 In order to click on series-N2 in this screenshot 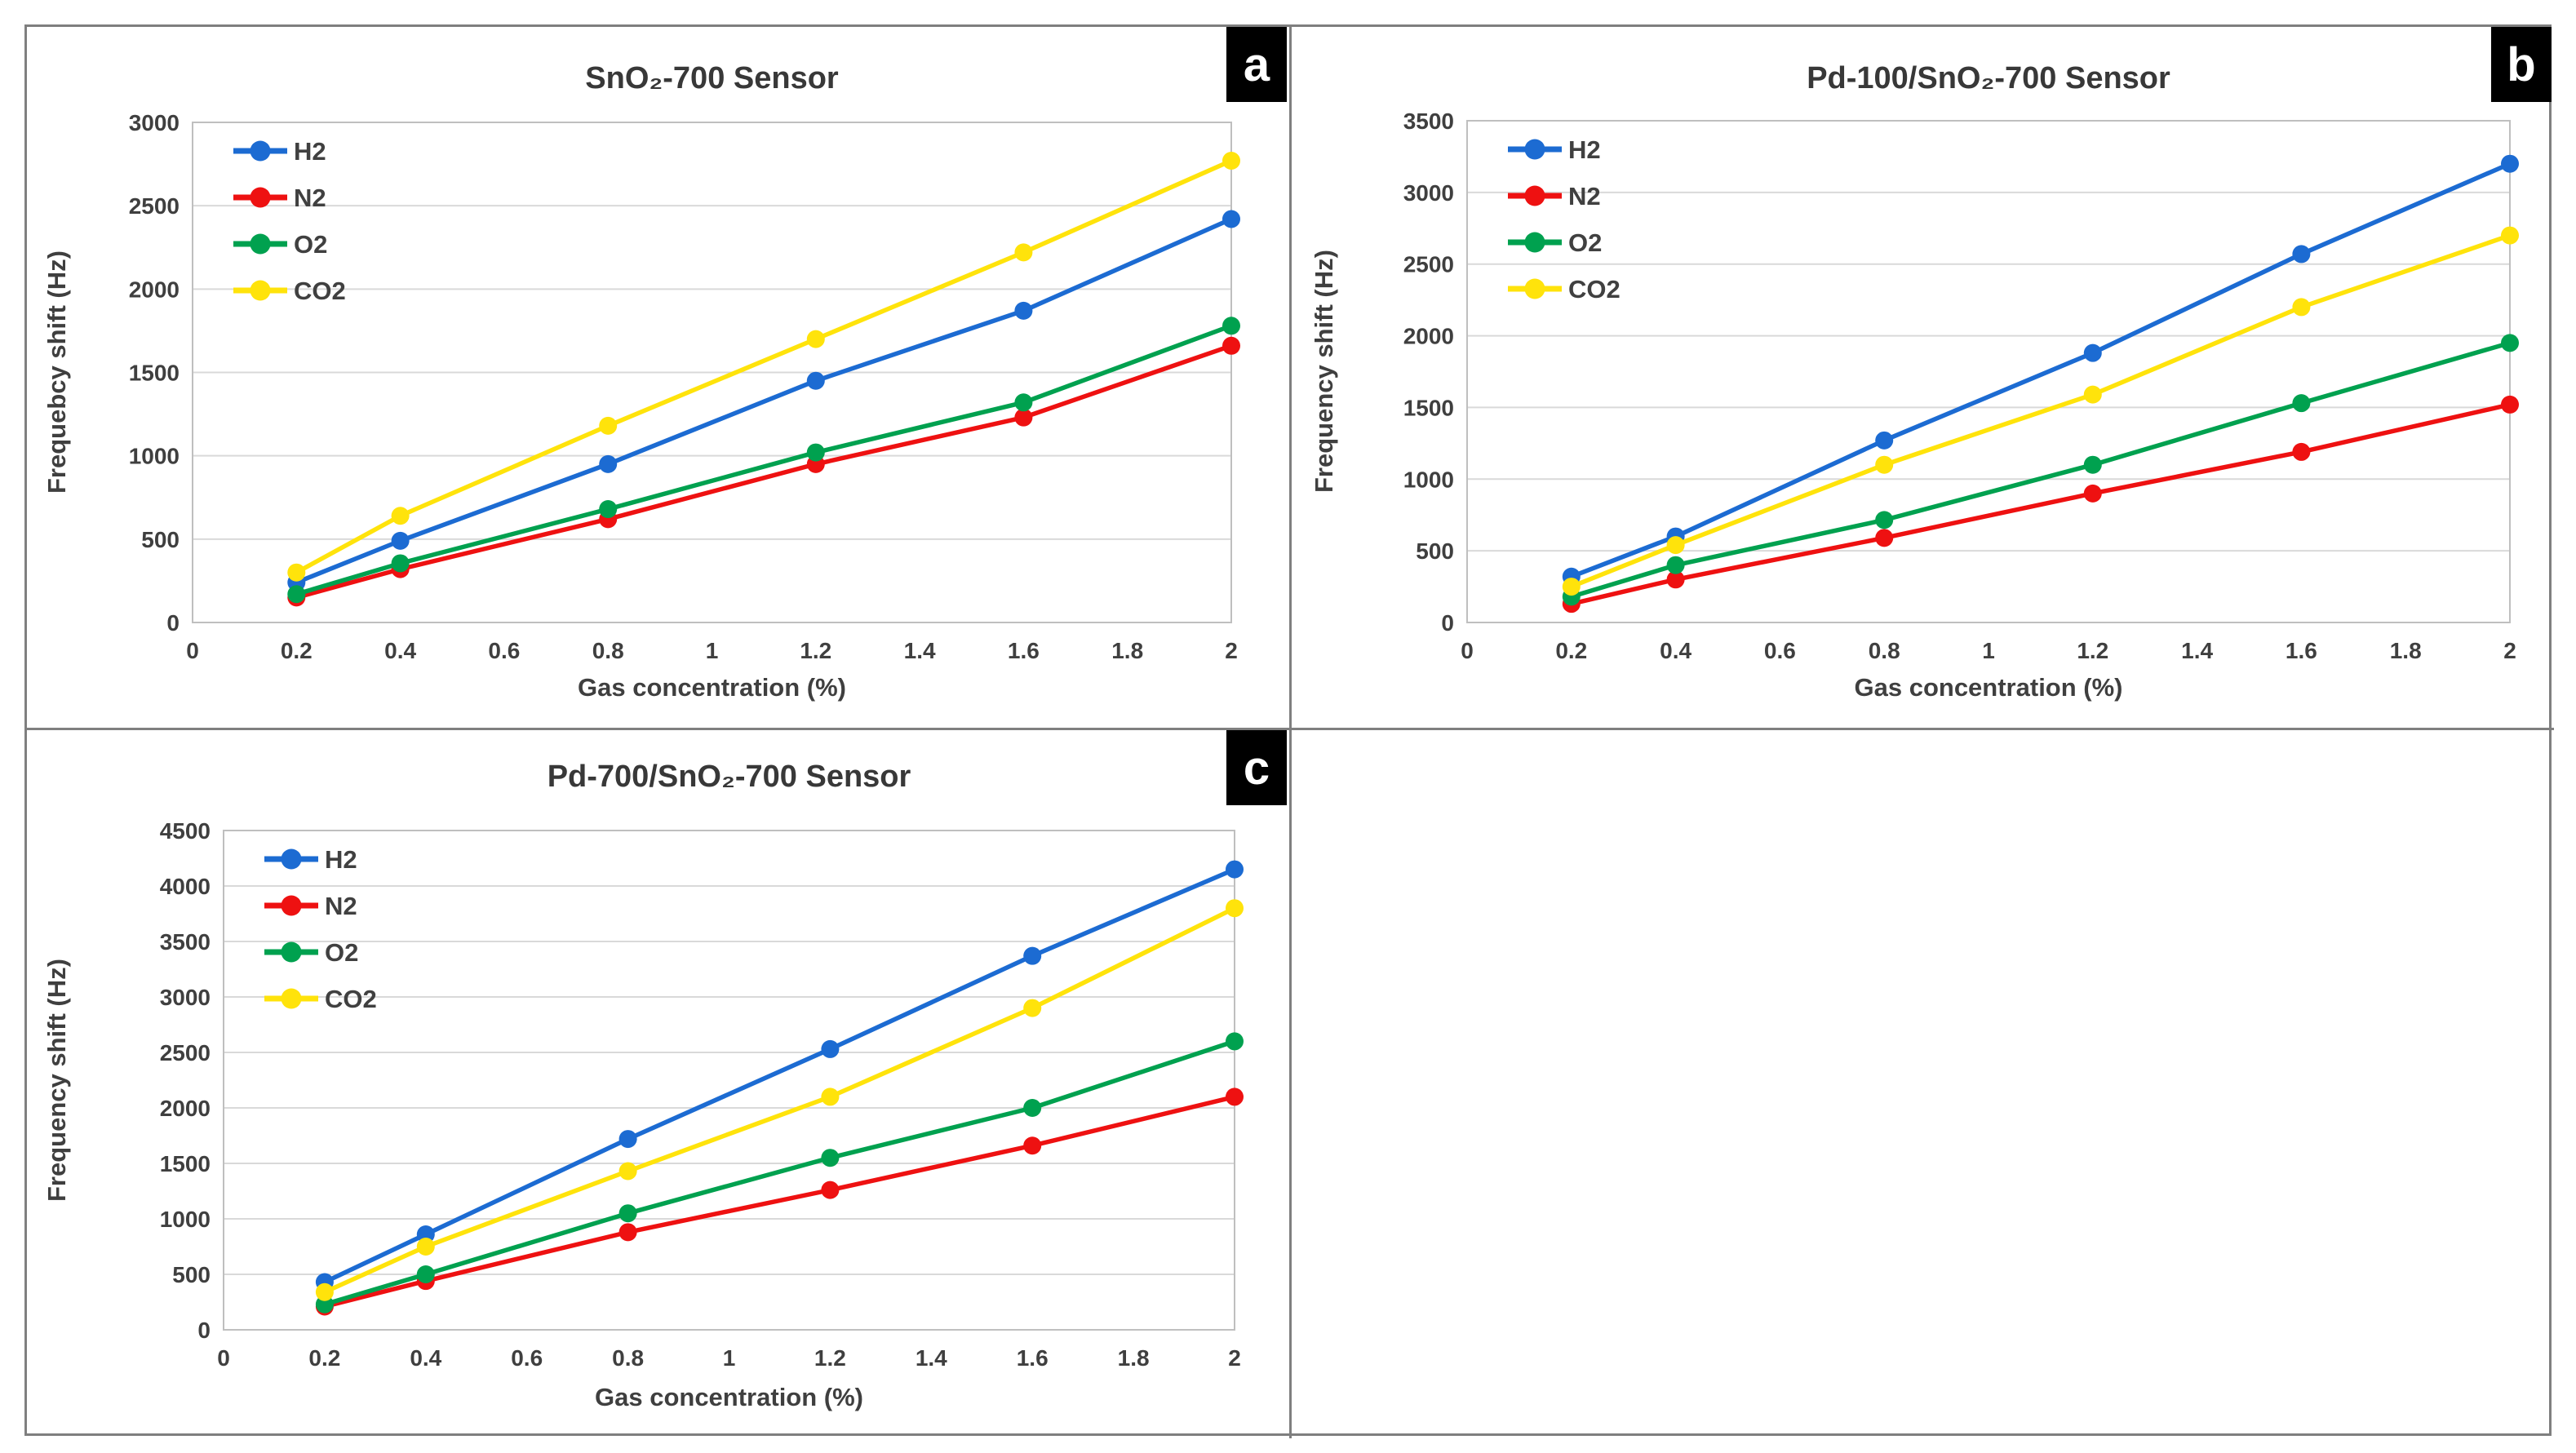, I will do `click(2040, 504)`.